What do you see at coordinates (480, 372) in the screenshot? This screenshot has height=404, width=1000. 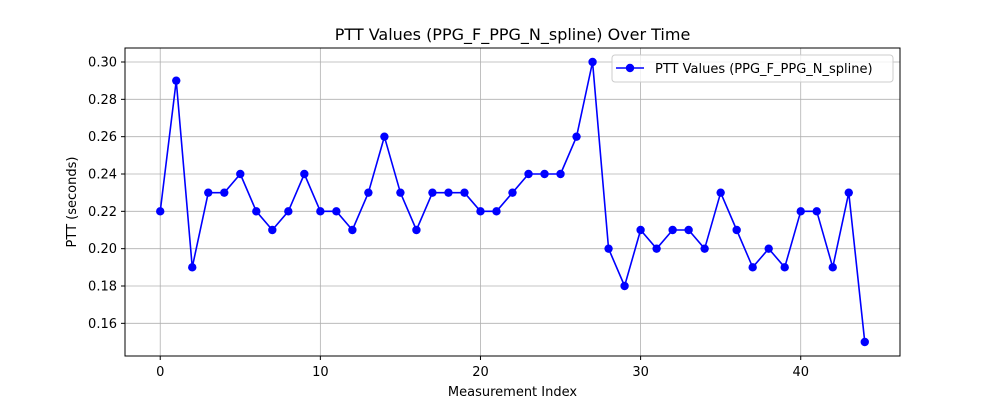 I see `x-tick-label: 20` at bounding box center [480, 372].